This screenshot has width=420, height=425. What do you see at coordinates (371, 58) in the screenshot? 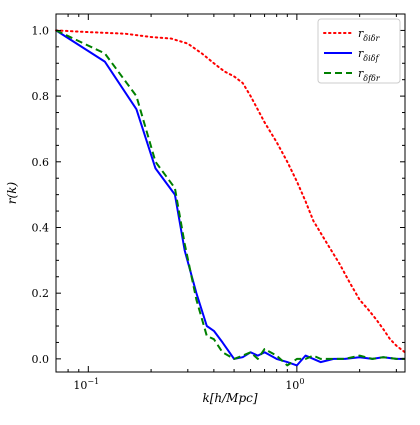
I see `legend-subscript: δiδf` at bounding box center [371, 58].